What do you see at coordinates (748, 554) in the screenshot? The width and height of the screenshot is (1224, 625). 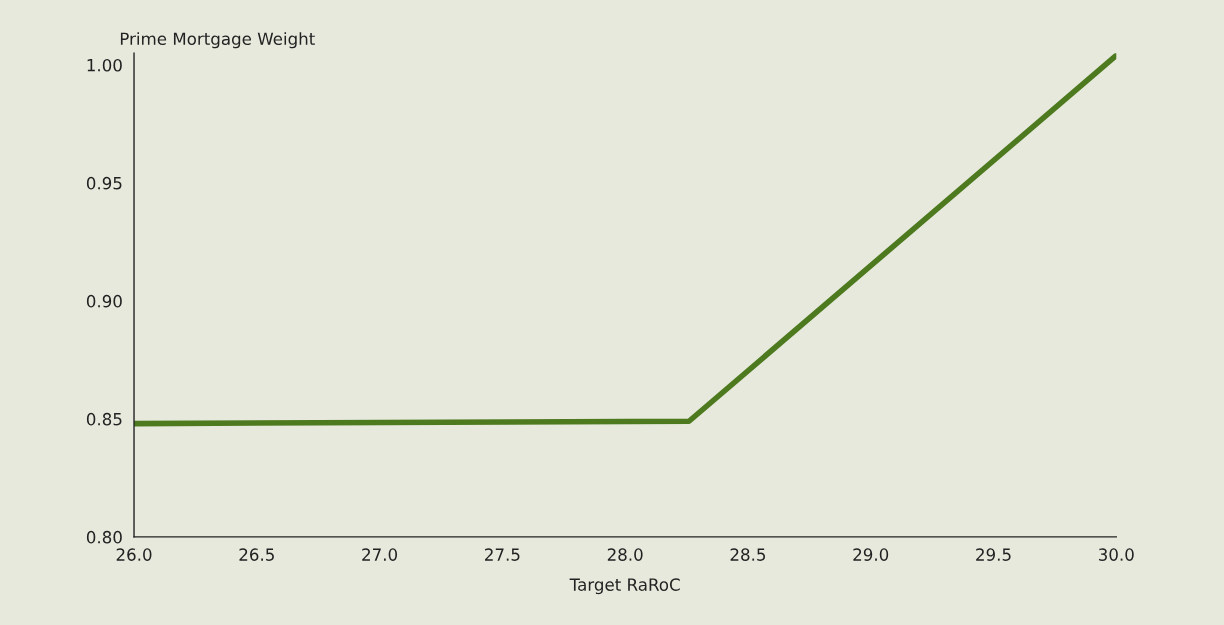 I see `x-tick-label: 28.5` at bounding box center [748, 554].